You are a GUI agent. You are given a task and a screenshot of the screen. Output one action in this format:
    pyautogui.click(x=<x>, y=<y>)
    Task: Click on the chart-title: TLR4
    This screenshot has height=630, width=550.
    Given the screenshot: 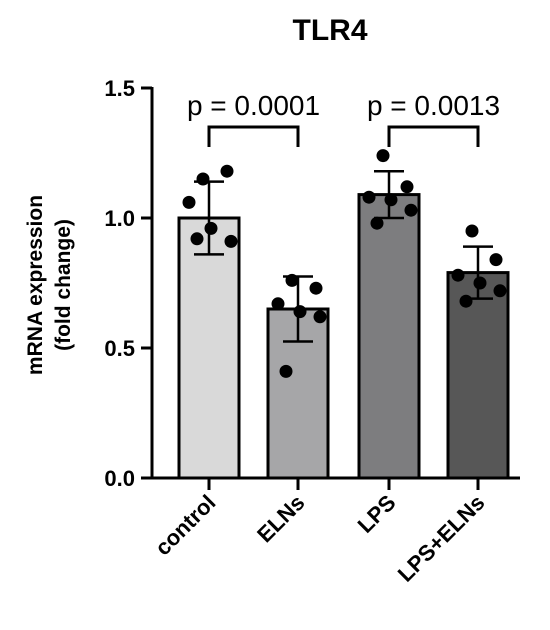 What is the action you would take?
    pyautogui.click(x=330, y=30)
    